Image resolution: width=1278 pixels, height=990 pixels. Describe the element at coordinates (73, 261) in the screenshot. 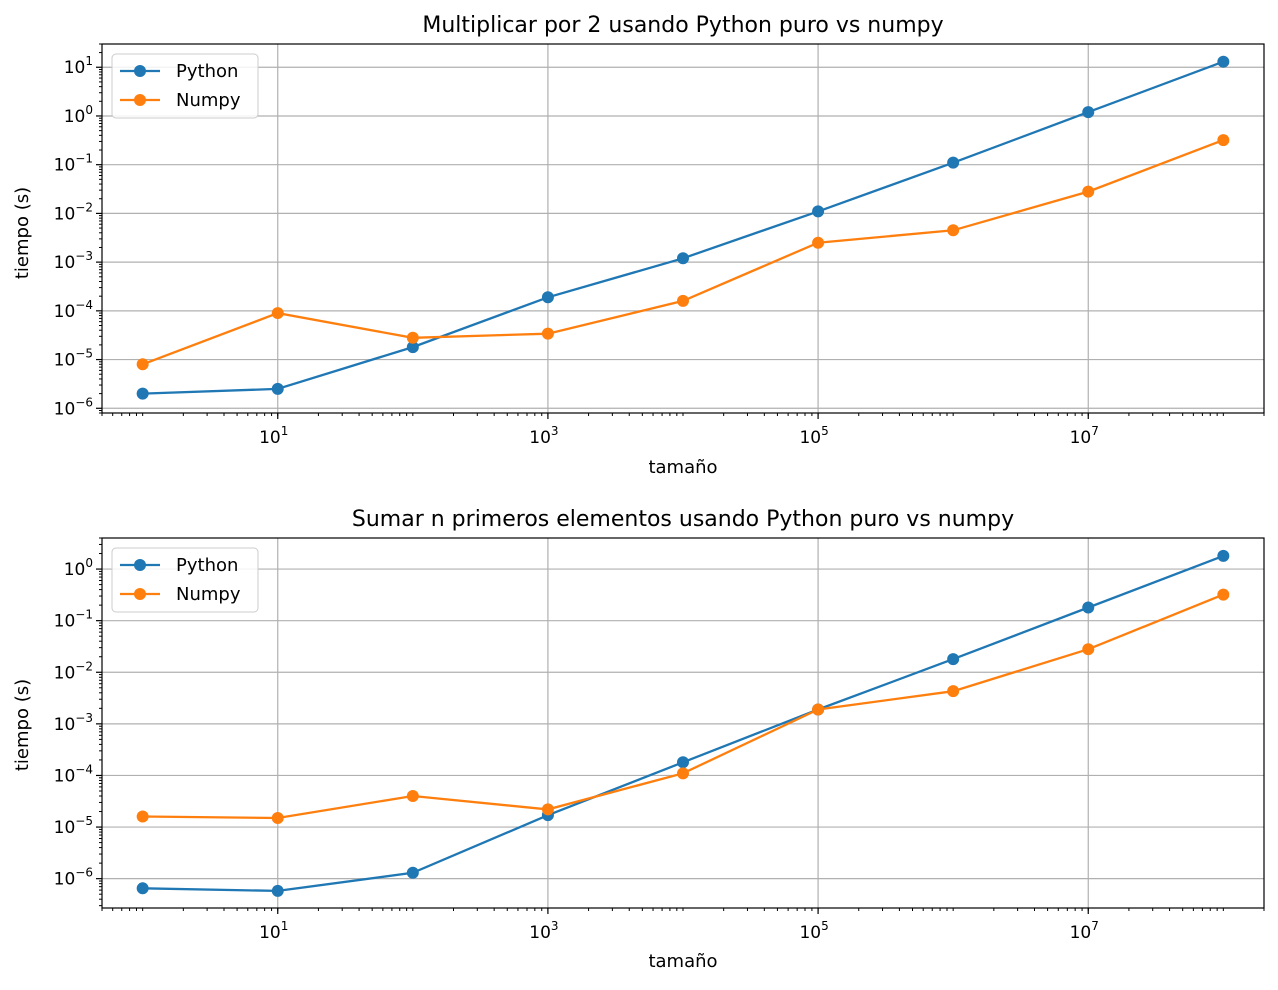

I see `y-tick-label: 10⁻³` at that location.